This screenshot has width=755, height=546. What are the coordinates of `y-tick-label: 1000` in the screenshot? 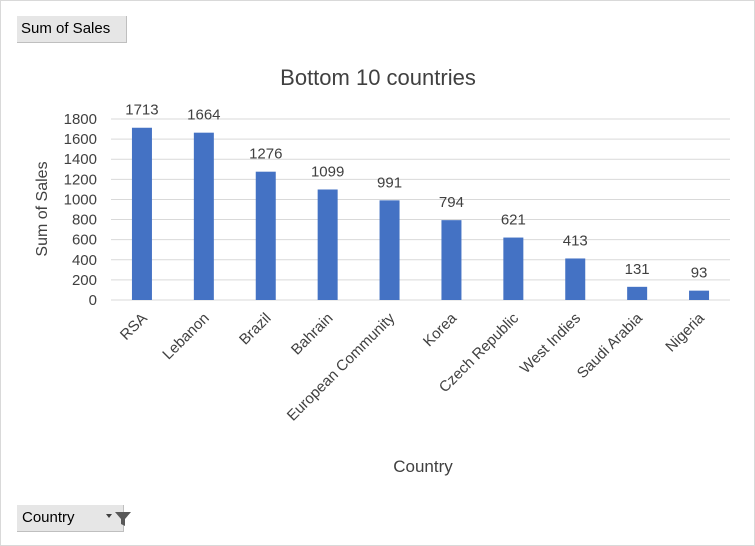 It's located at (80, 199).